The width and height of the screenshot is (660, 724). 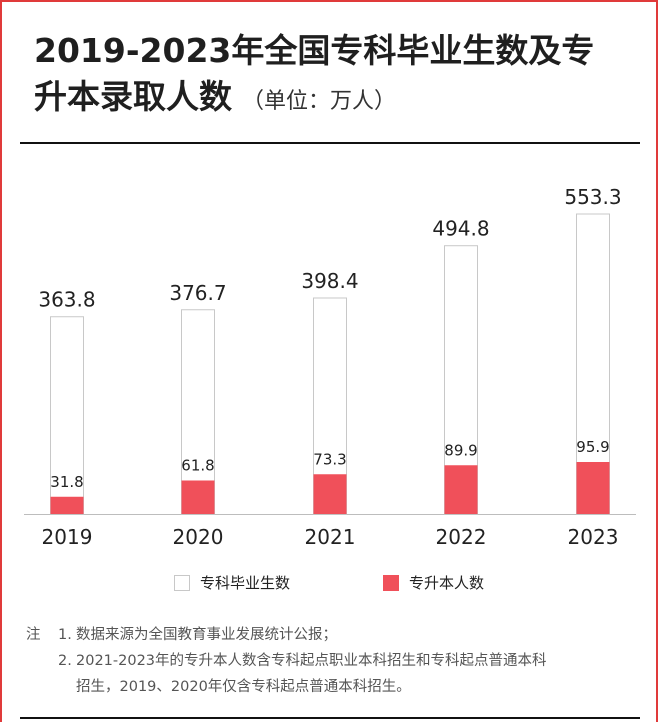 I want to click on data-label-upgrade-2023: 95.9, so click(x=592, y=447).